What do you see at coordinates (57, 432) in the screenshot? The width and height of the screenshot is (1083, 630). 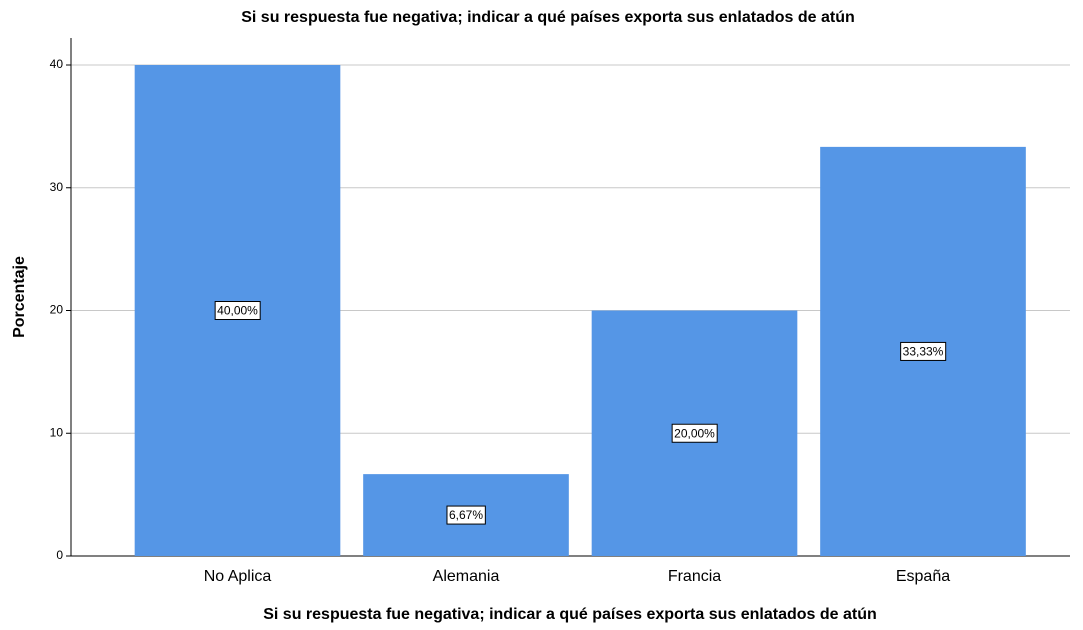 I see `y-tick-label: 10` at bounding box center [57, 432].